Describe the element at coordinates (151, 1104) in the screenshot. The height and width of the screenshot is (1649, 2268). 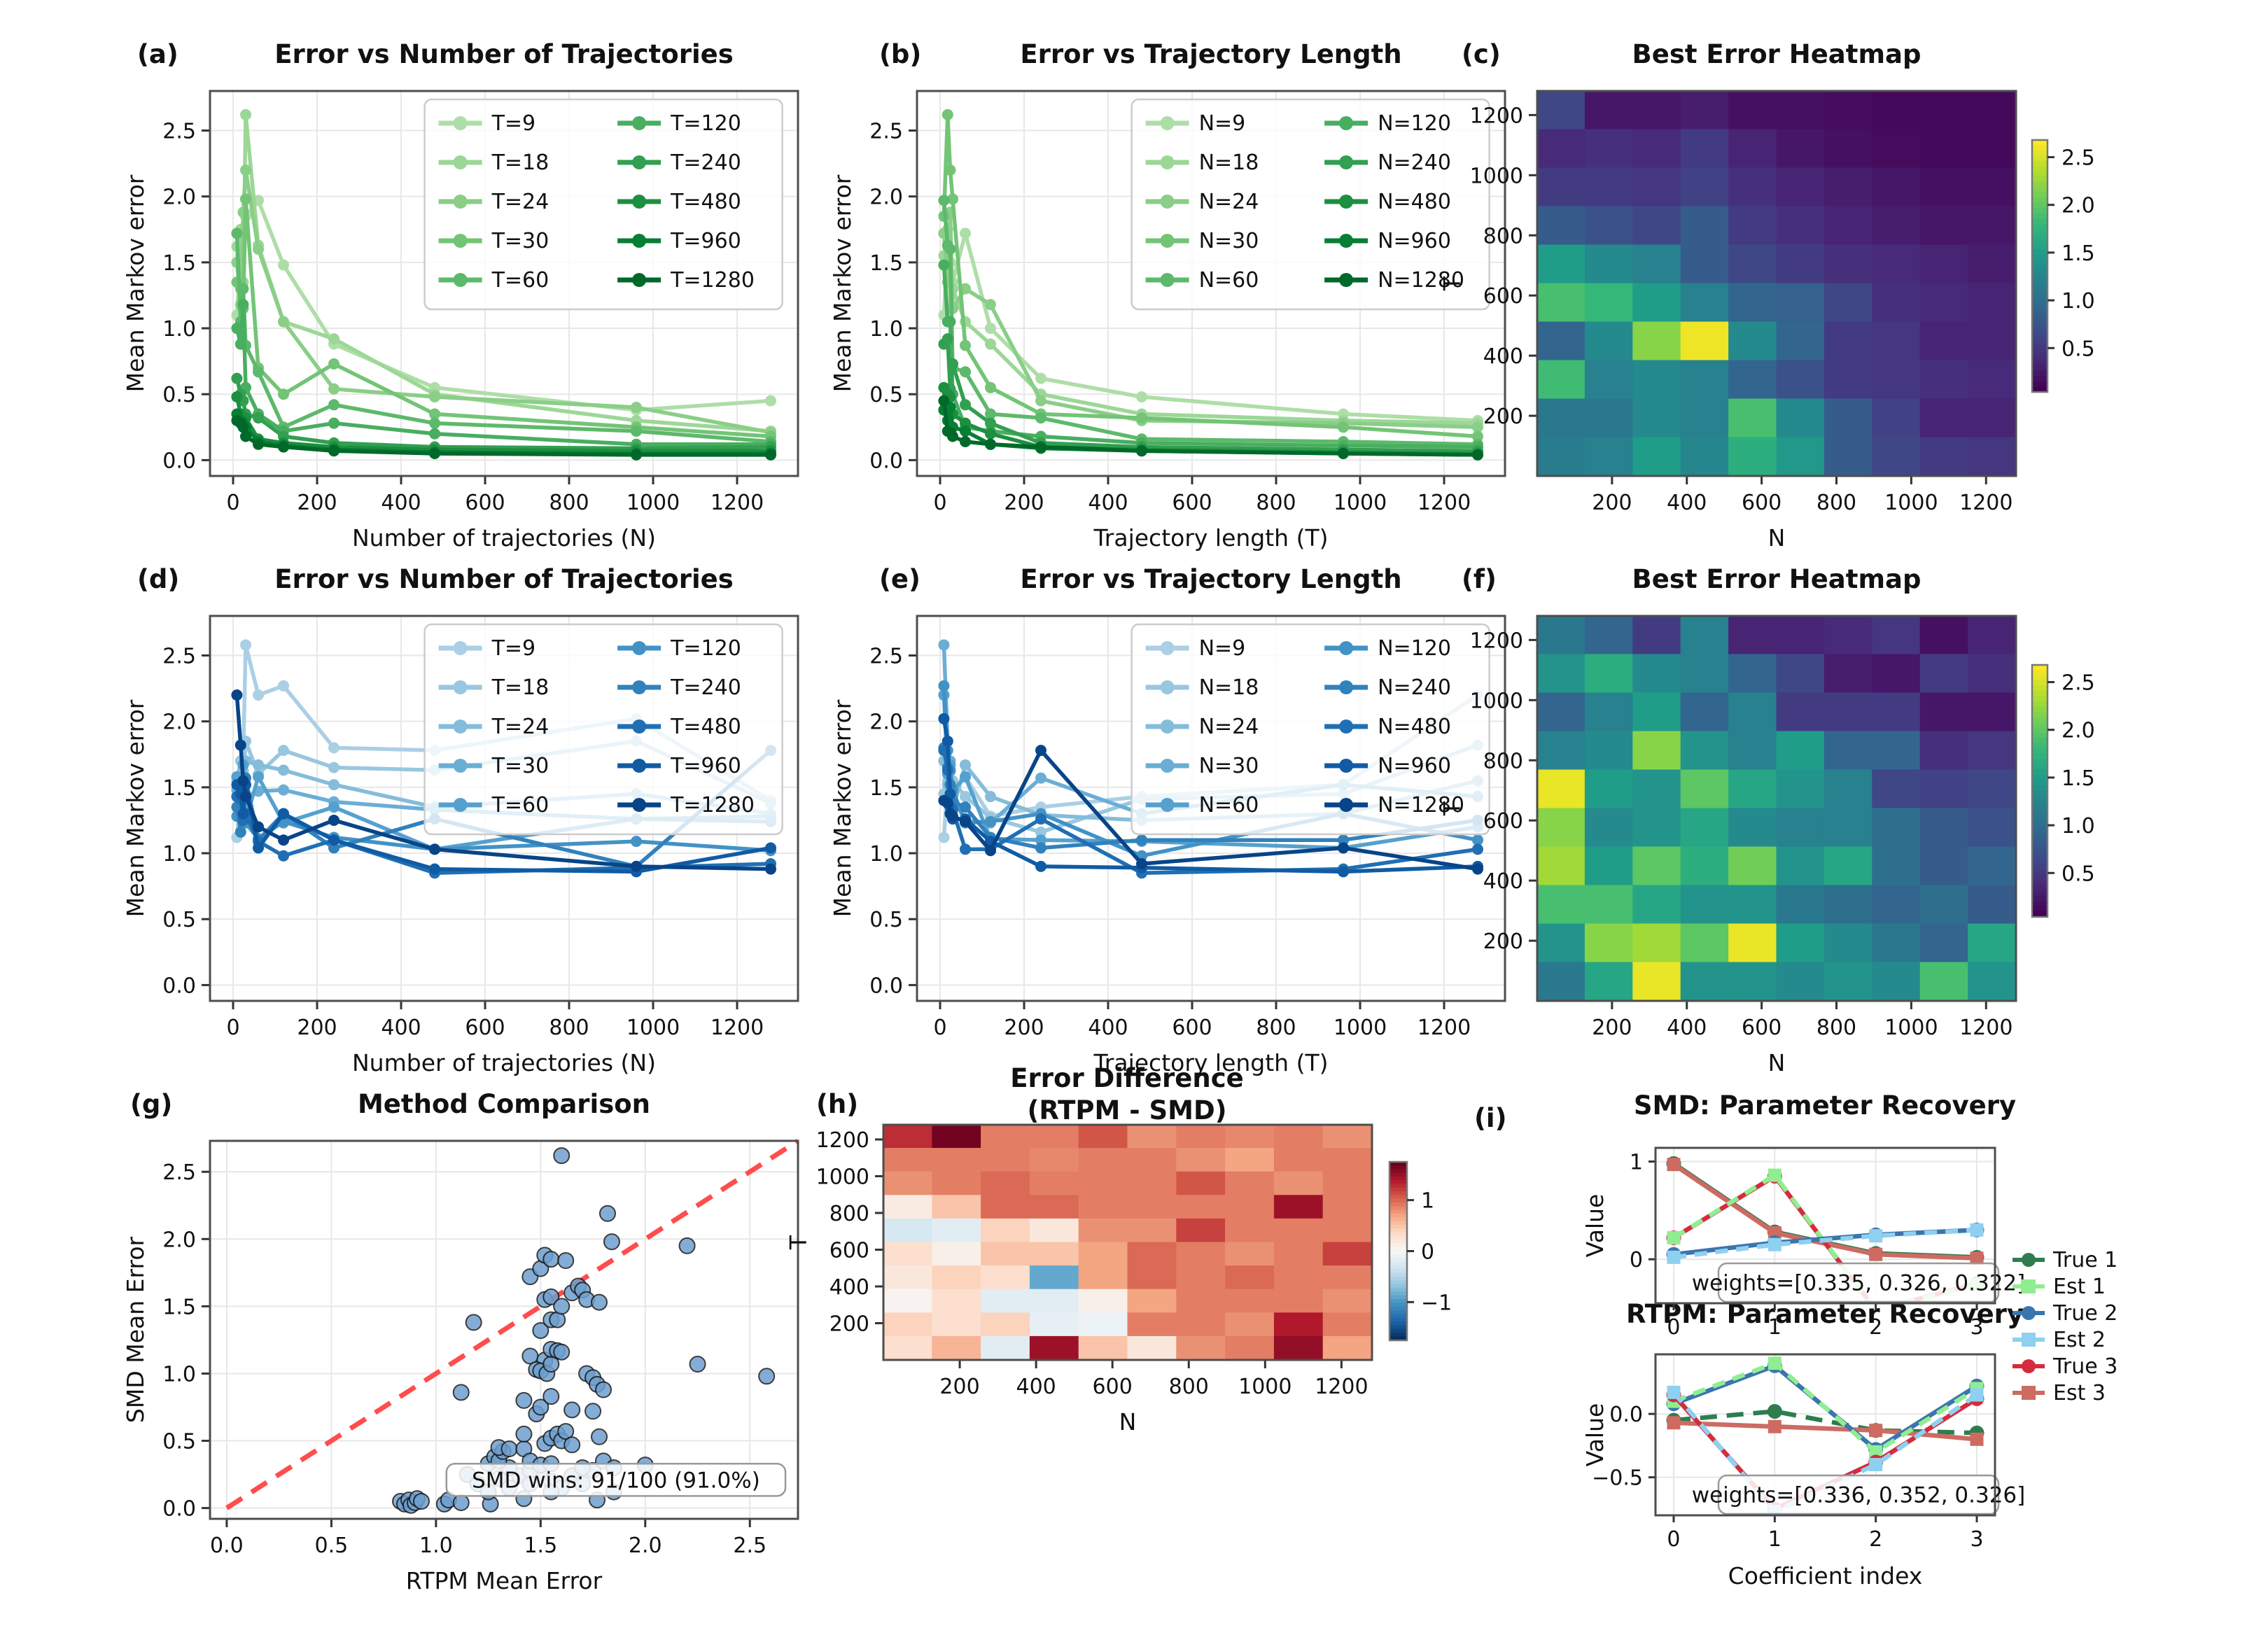
I see `panel-letter-g: (g)` at that location.